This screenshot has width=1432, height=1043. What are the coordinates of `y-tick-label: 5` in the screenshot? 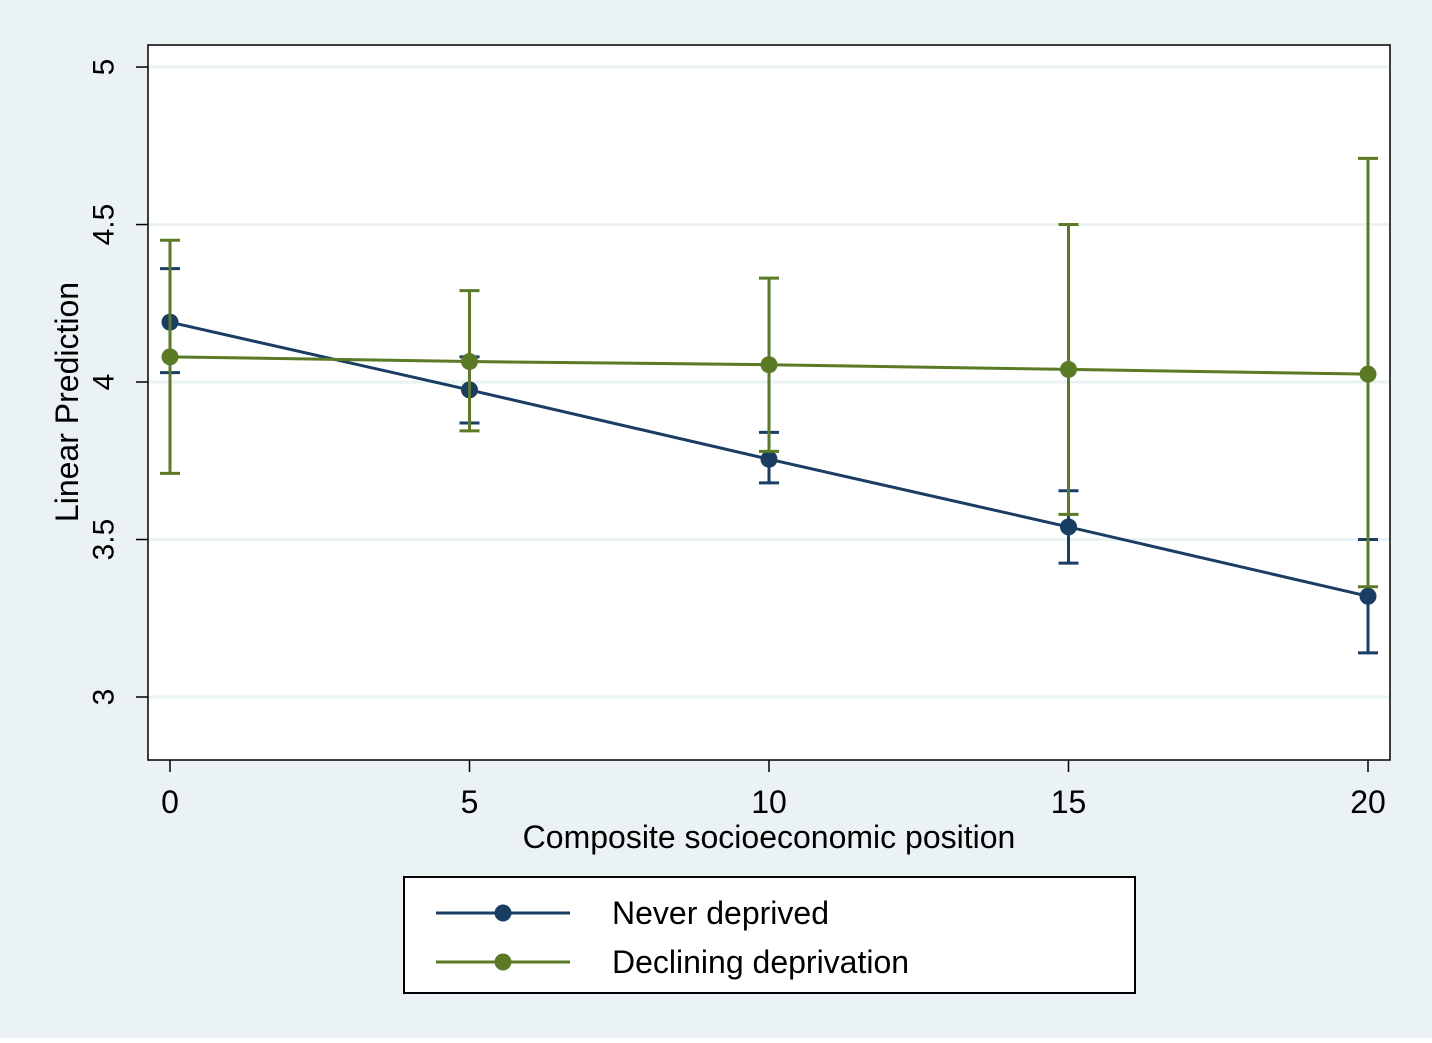 It's located at (104, 67).